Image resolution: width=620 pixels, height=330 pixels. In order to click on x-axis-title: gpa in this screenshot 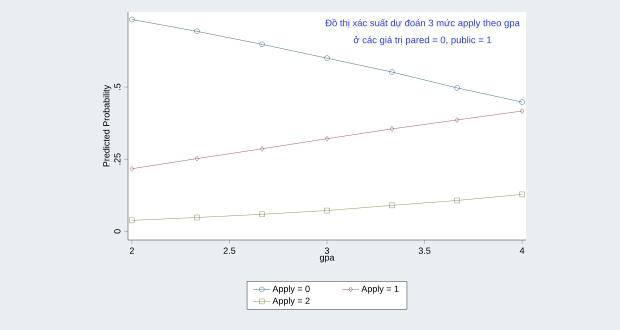, I will do `click(327, 259)`.